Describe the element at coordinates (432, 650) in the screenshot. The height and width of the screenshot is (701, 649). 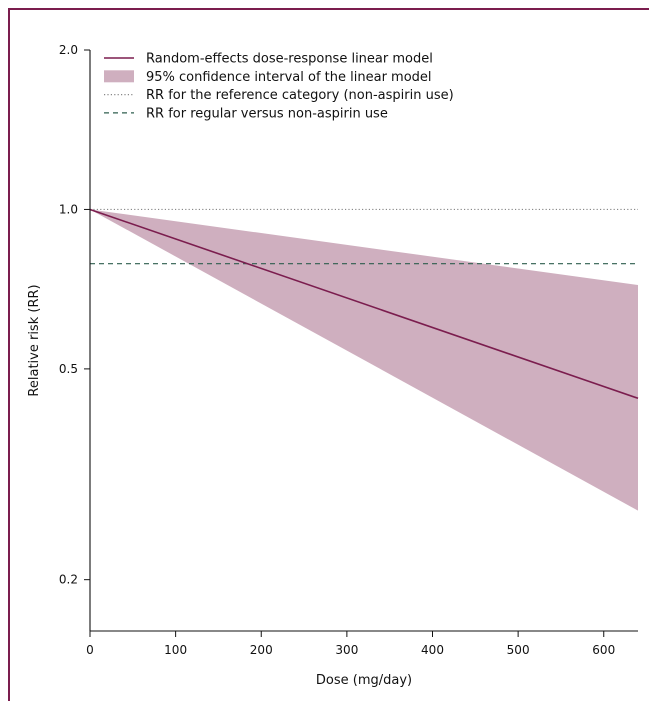
I see `x-tick-label: 400` at that location.